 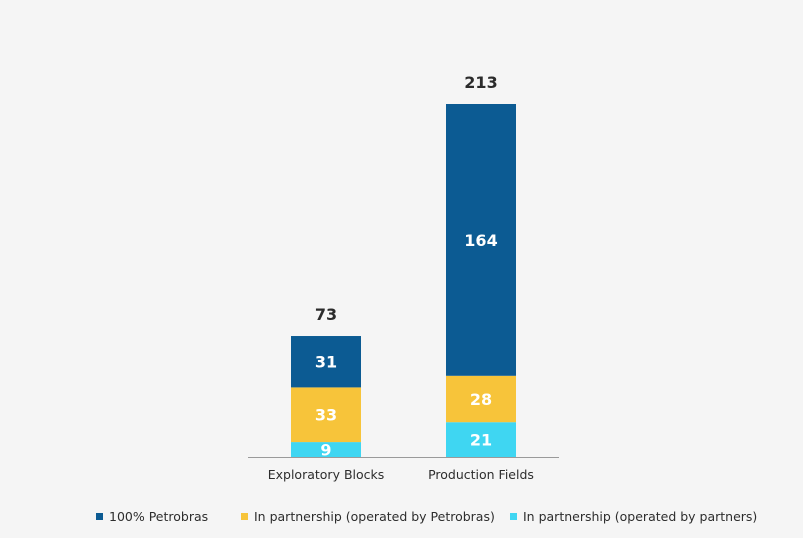 I want to click on bar-segment-exploratory-blocks-in-partnership-operated-by-petrobras, so click(x=326, y=415).